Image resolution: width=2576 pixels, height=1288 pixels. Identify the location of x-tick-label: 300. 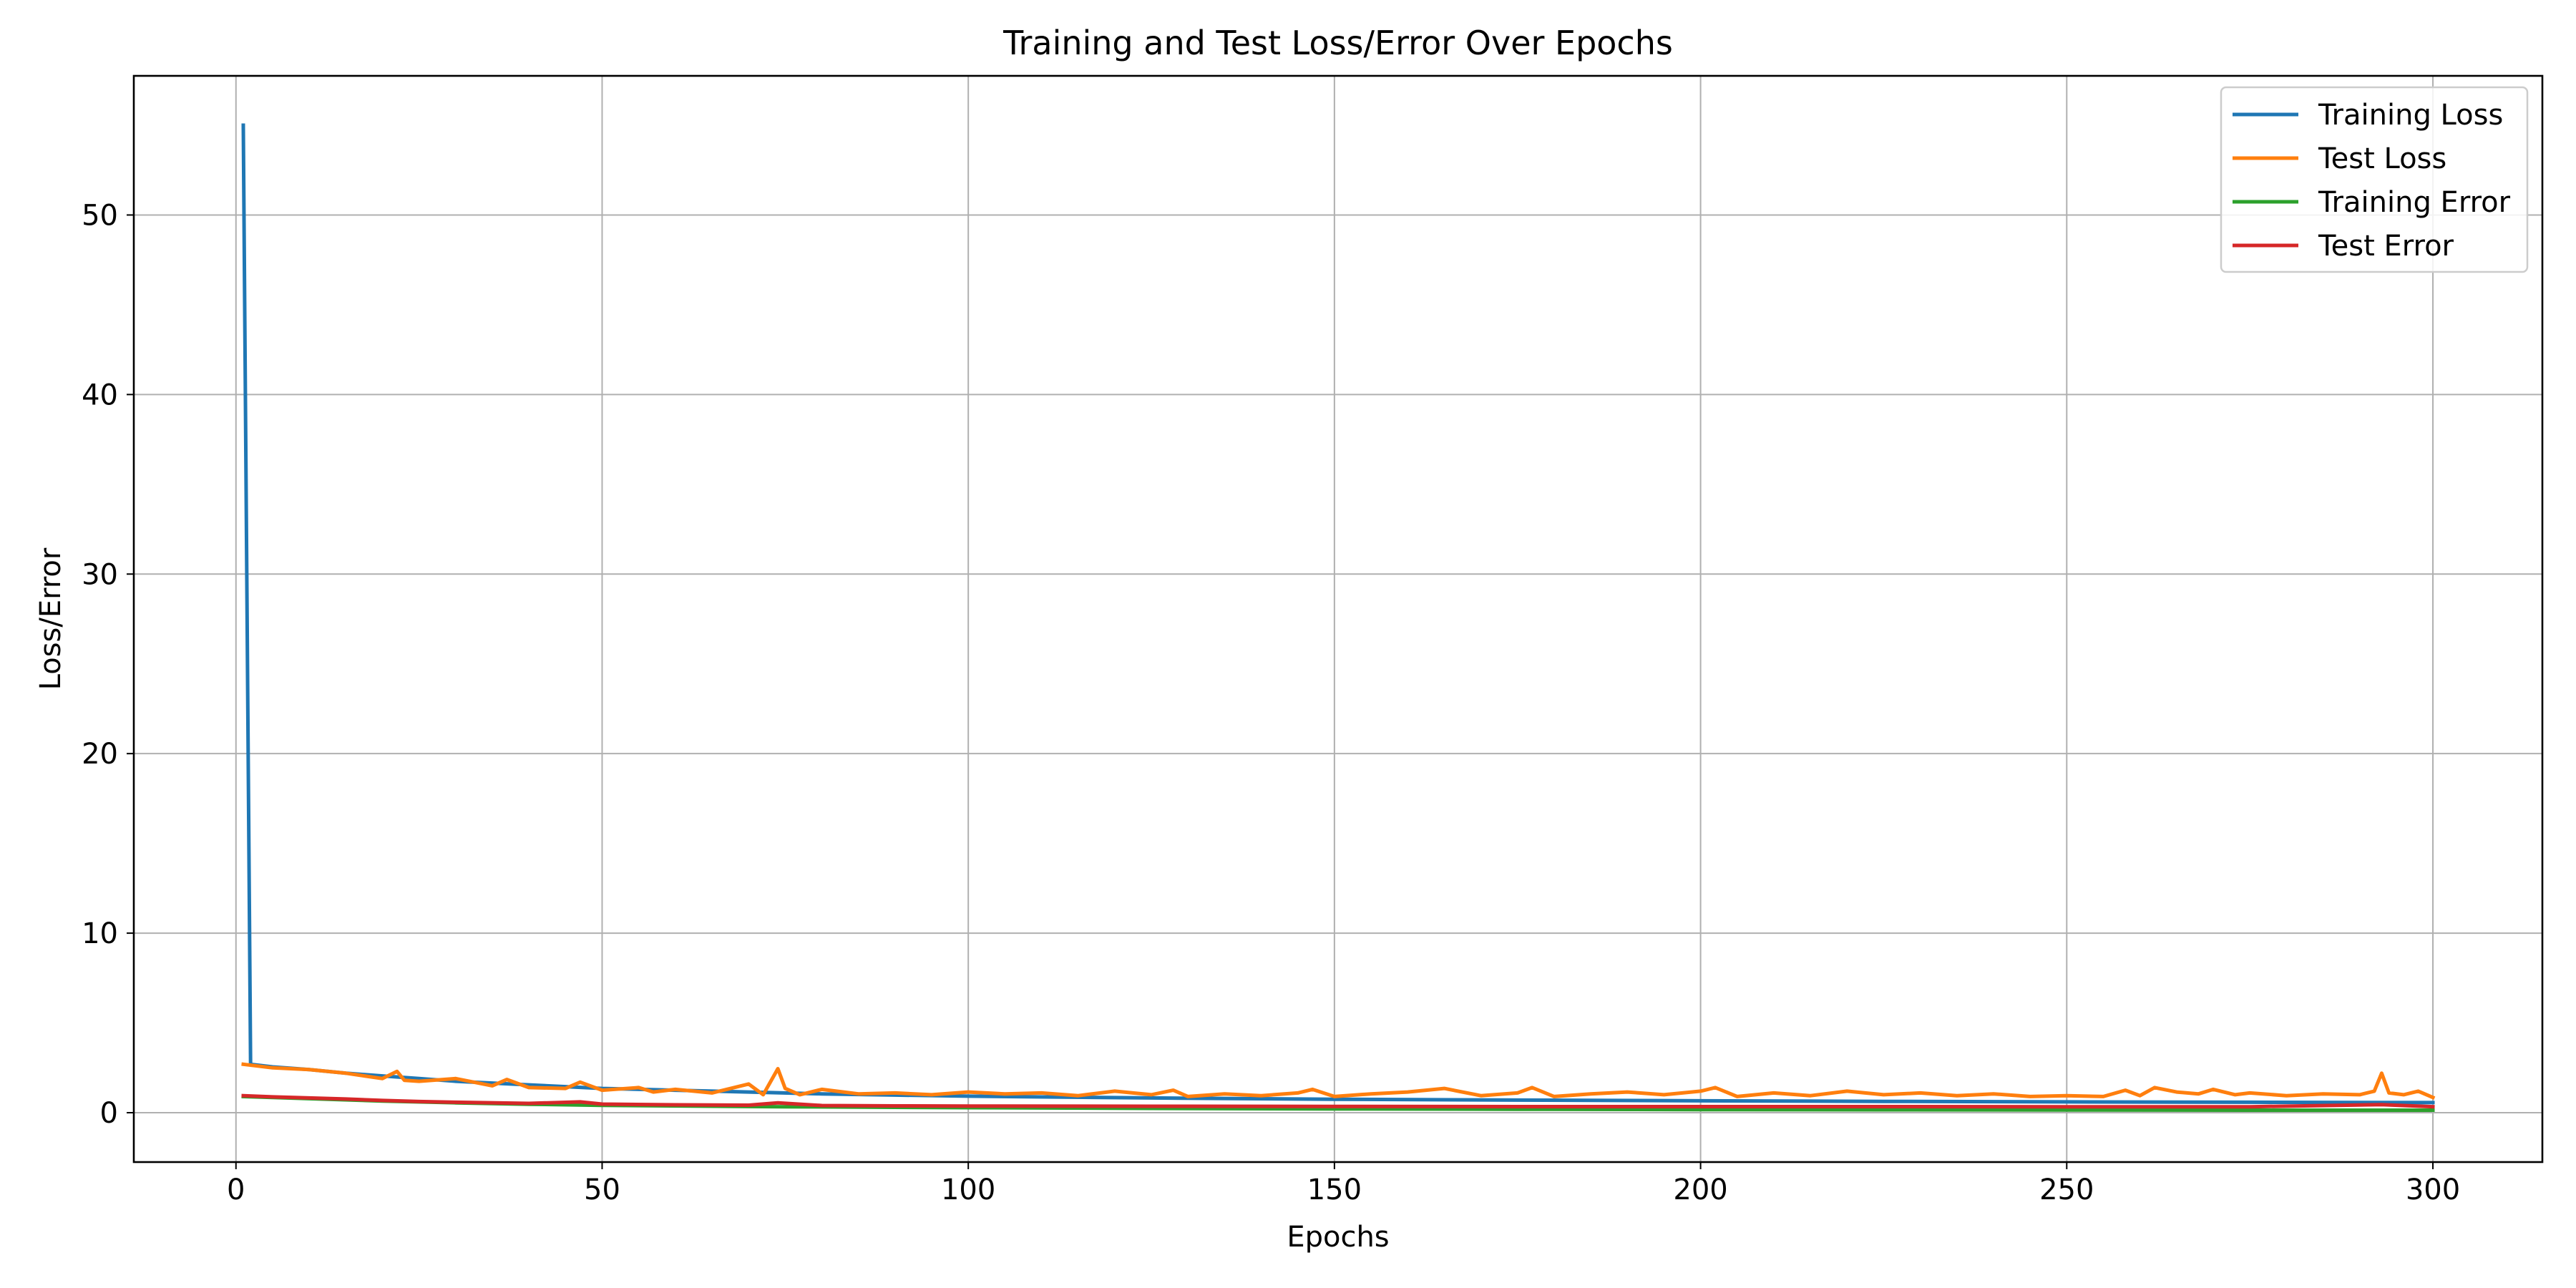
(2433, 1190).